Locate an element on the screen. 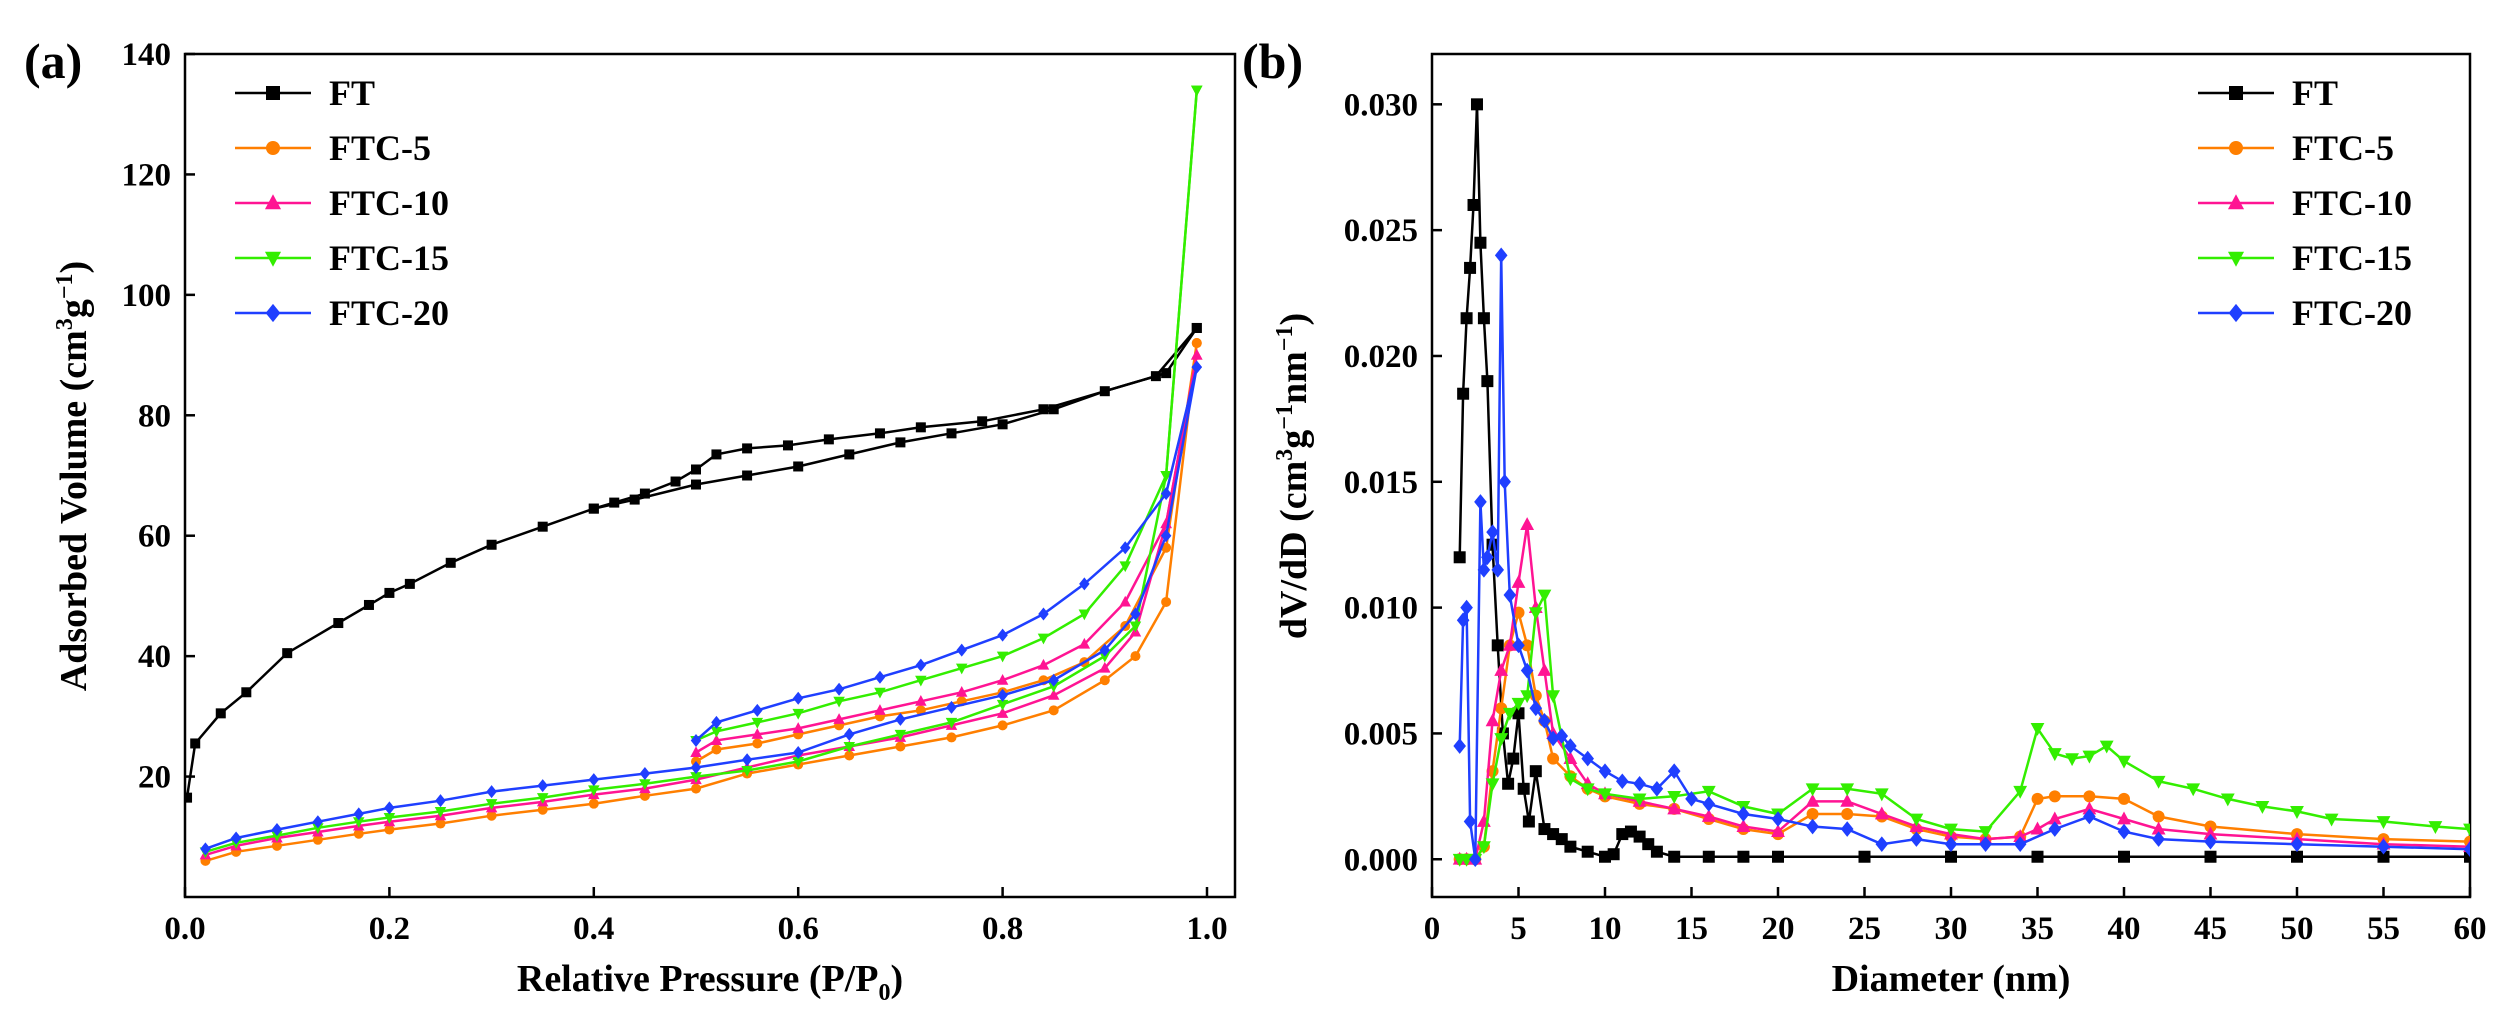  legend-label: FTC-15 is located at coordinates (389, 258).